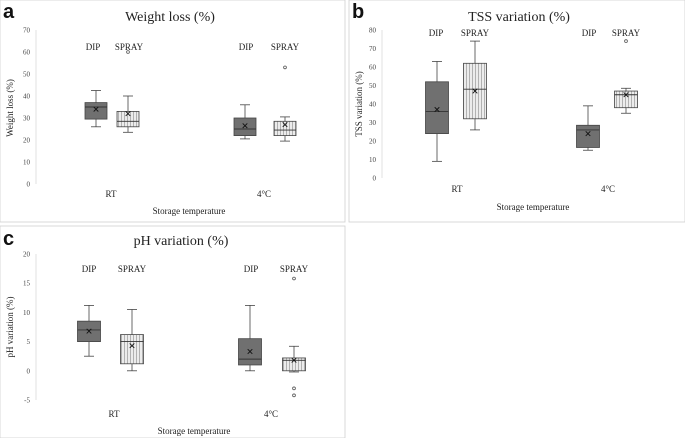  I want to click on y-axis-label: TSS variation (%), so click(359, 104).